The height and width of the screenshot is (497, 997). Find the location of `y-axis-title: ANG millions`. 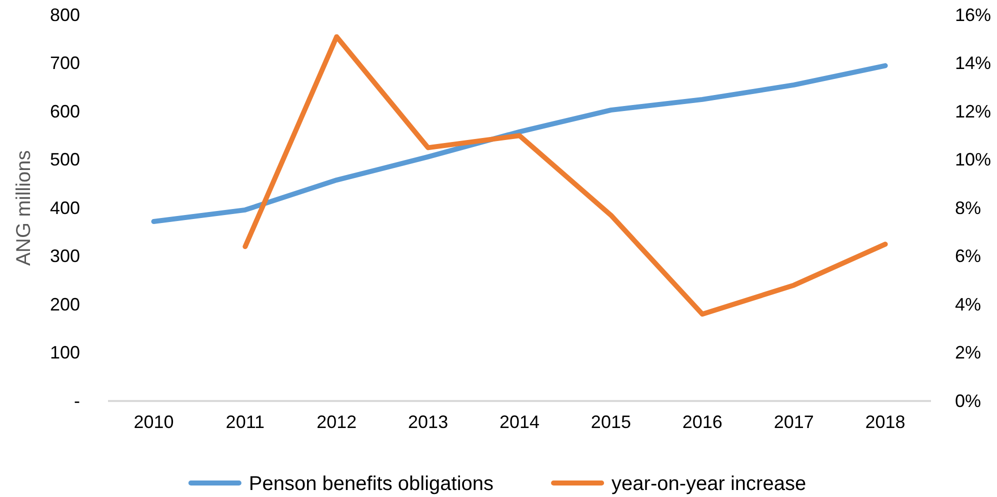

y-axis-title: ANG millions is located at coordinates (24, 208).